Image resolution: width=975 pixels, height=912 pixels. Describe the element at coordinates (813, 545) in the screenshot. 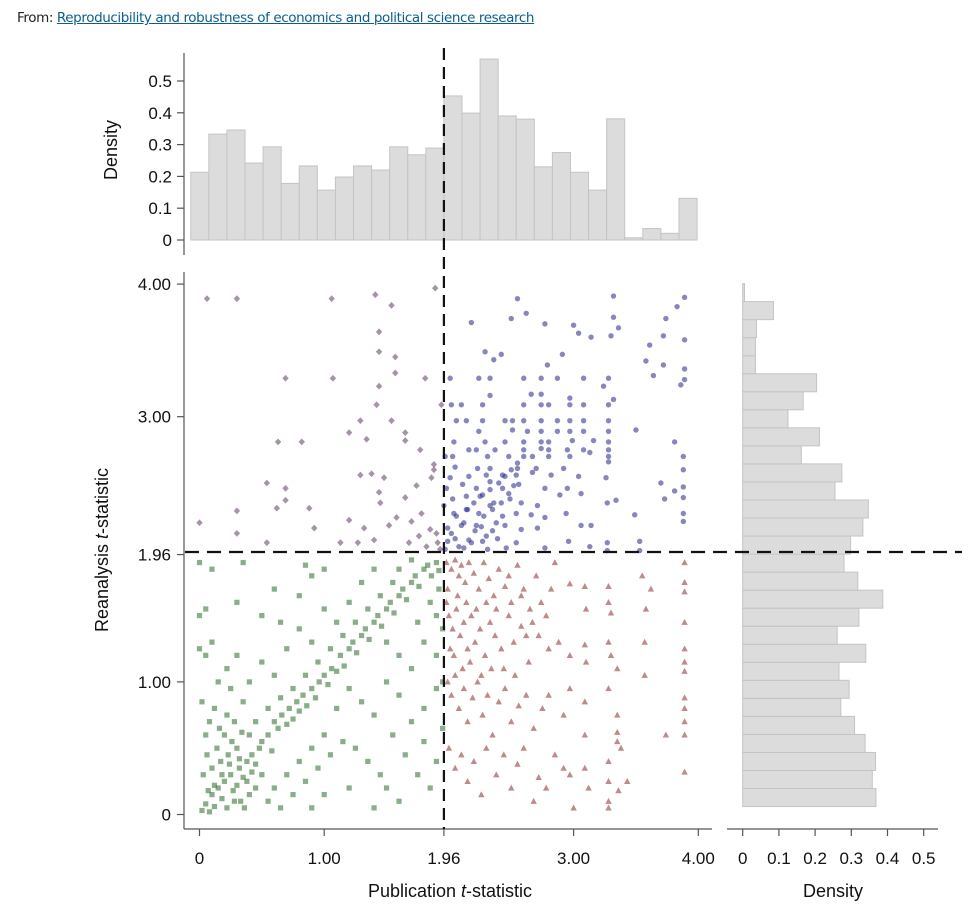

I see `right-histogram` at that location.